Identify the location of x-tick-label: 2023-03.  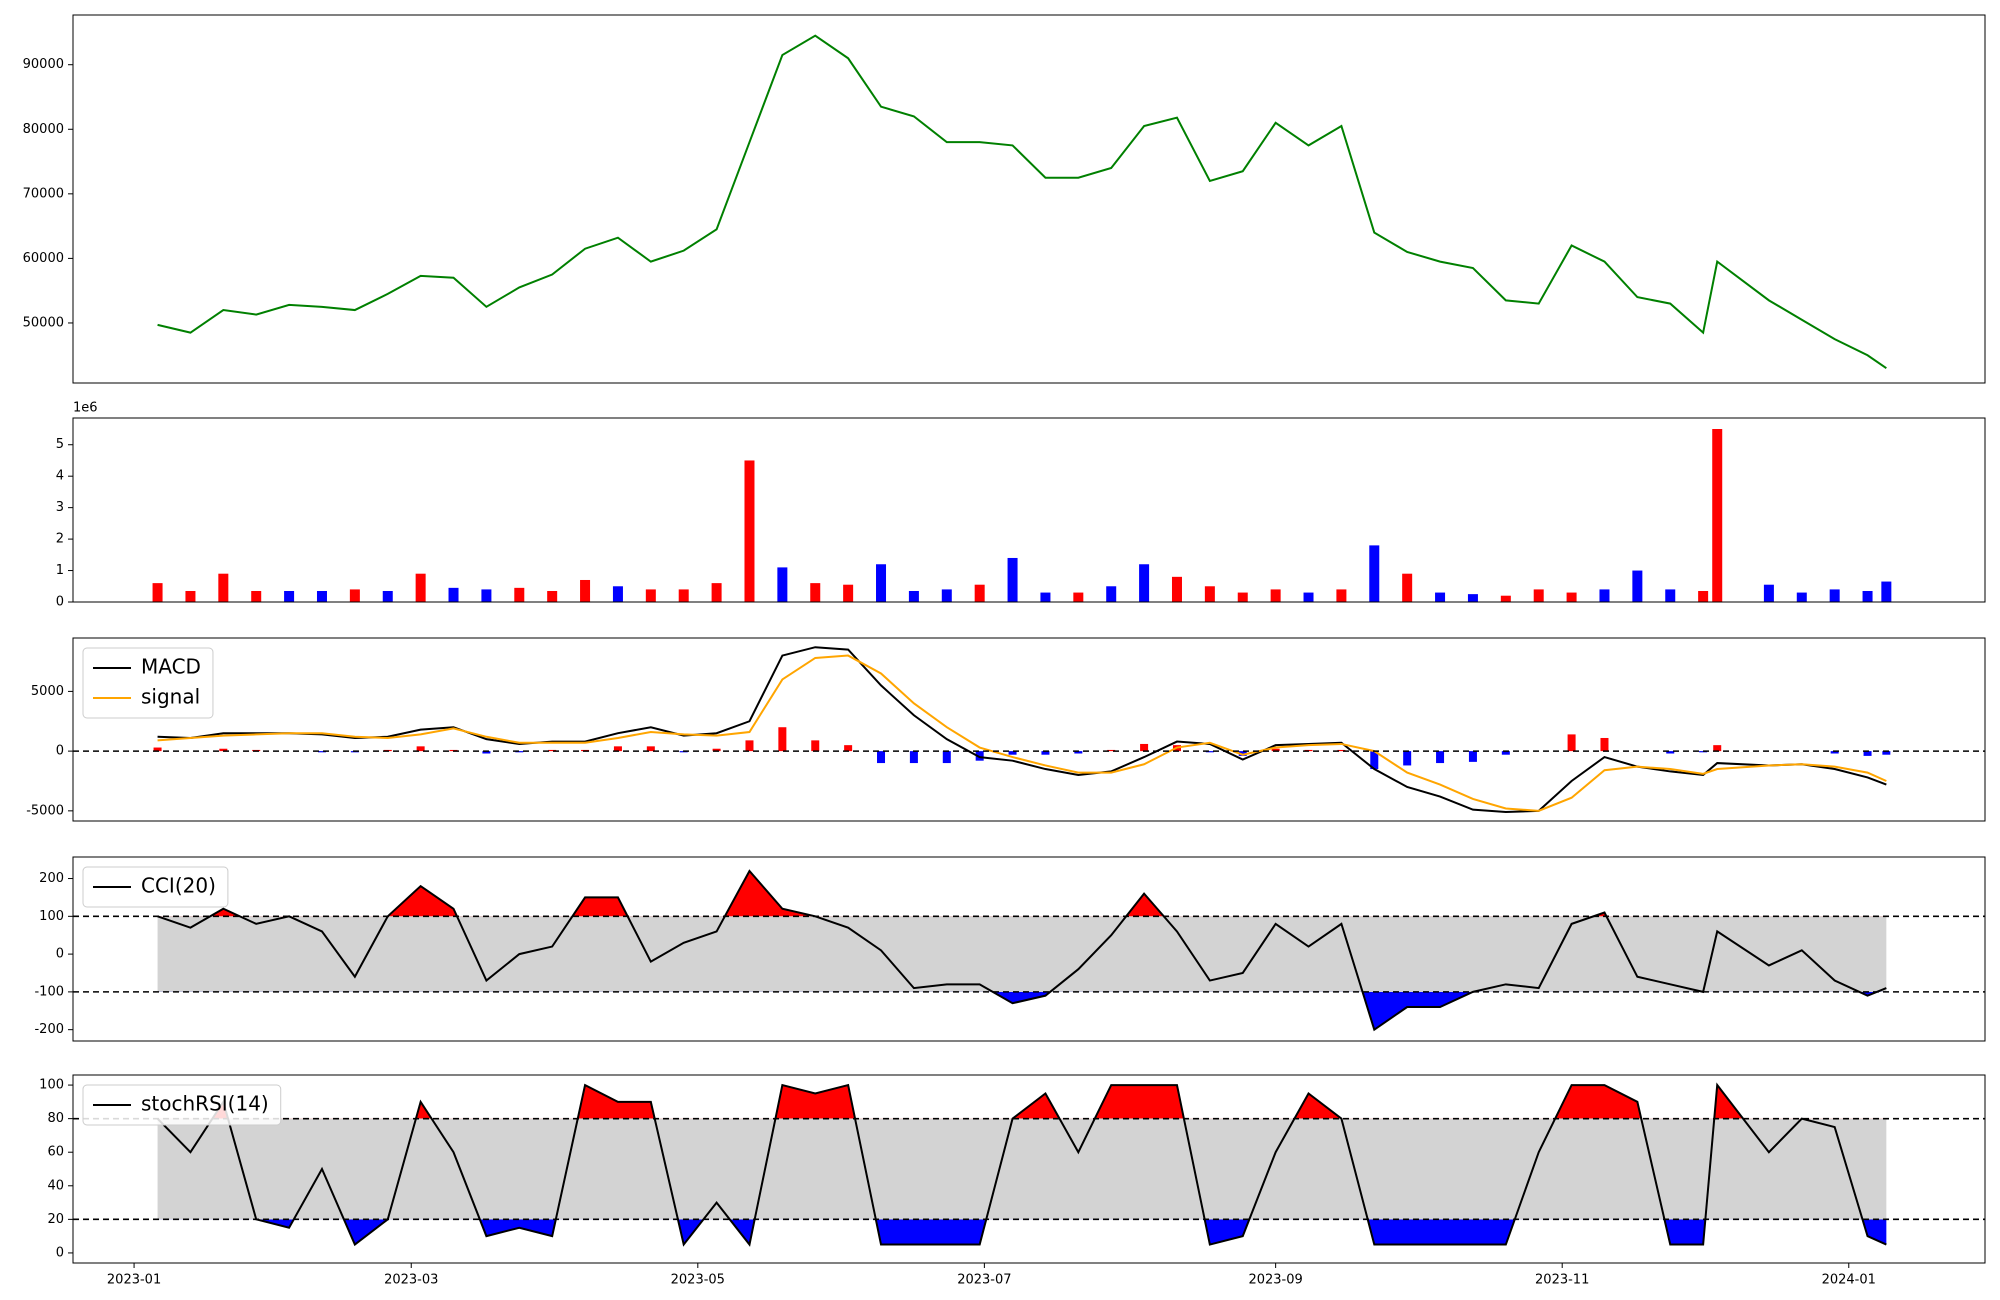
(411, 1280).